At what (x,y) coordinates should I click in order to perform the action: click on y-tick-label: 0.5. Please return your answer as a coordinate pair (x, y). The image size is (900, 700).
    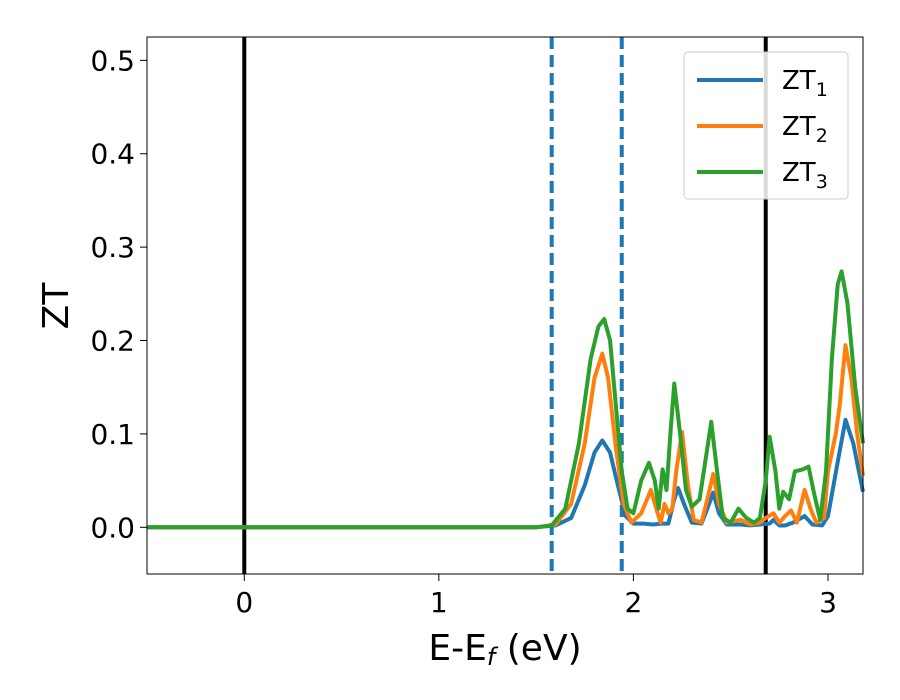
    Looking at the image, I should click on (112, 60).